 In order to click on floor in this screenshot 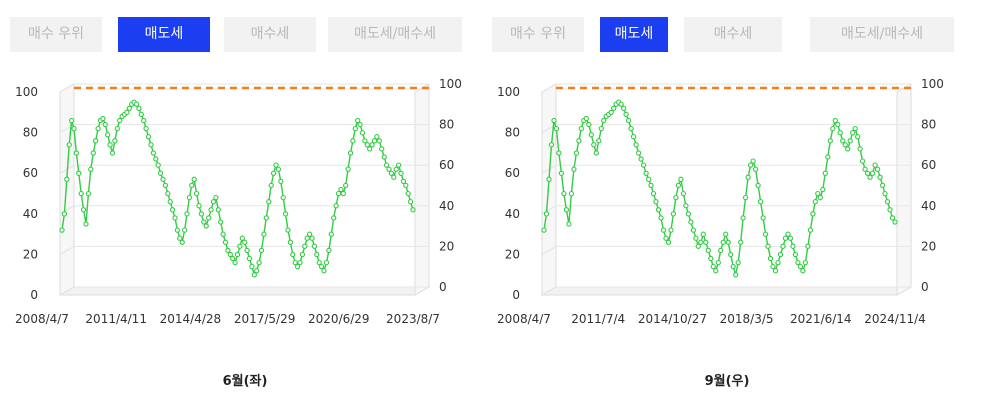, I will do `click(244, 291)`.